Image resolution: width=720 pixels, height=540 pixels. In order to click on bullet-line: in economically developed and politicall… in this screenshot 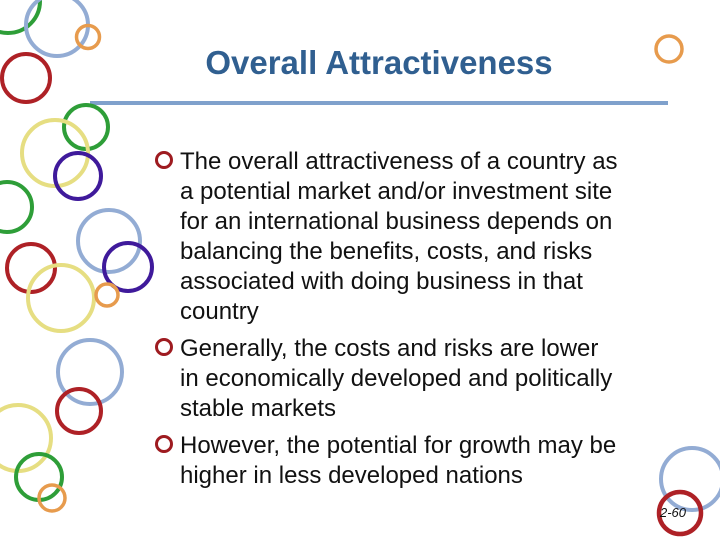, I will do `click(396, 378)`.